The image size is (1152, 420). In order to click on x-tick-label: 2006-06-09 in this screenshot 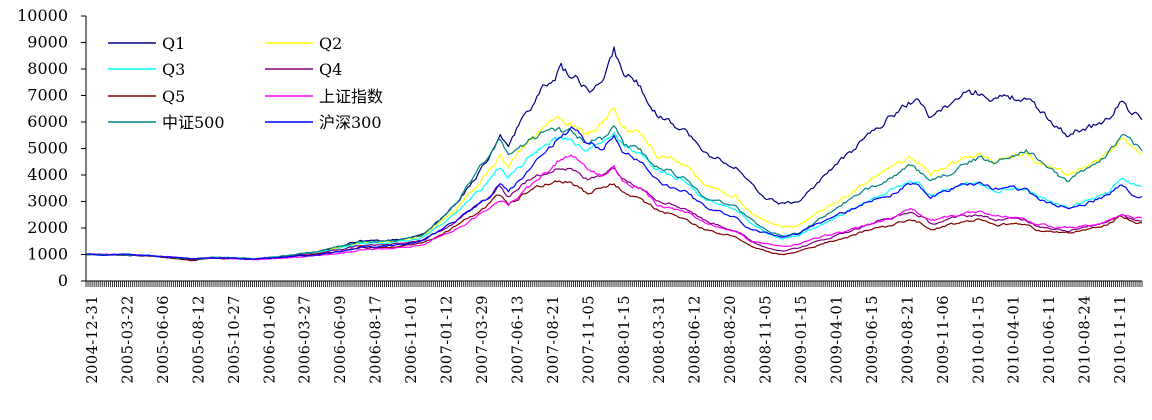, I will do `click(341, 339)`.